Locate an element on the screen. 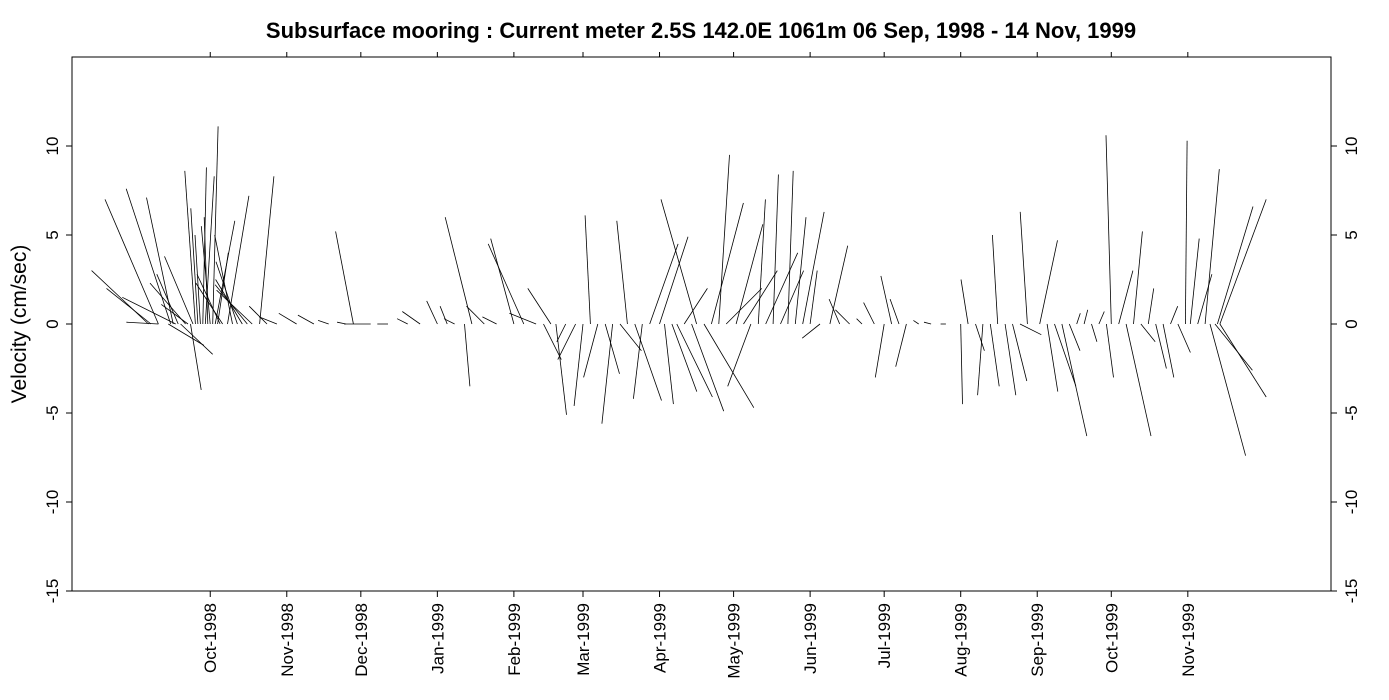  y-tick-right-label: -5 is located at coordinates (1351, 412).